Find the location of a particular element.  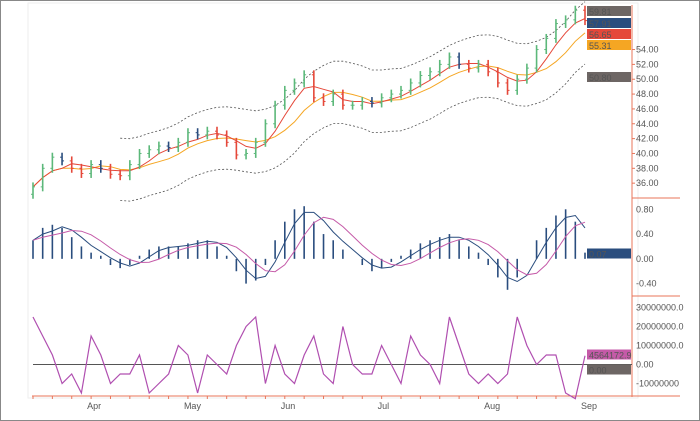

y-tick-label: 10000000.0 is located at coordinates (660, 346).